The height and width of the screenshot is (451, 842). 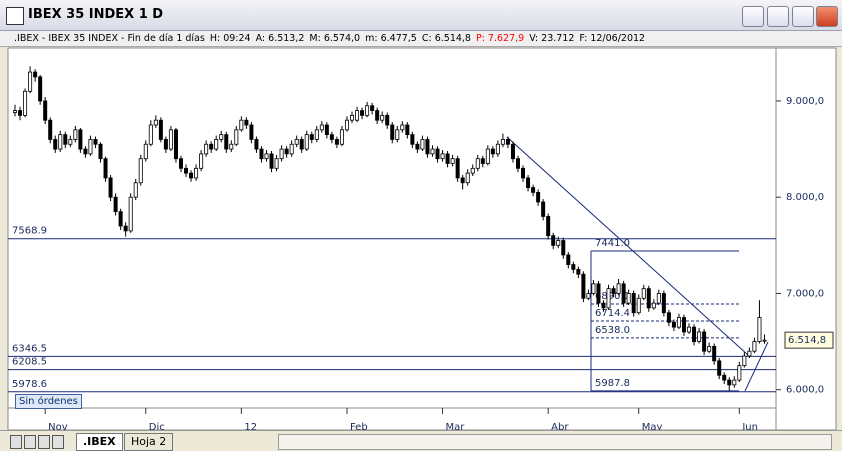 I want to click on next-sheet-button, so click(x=44, y=442).